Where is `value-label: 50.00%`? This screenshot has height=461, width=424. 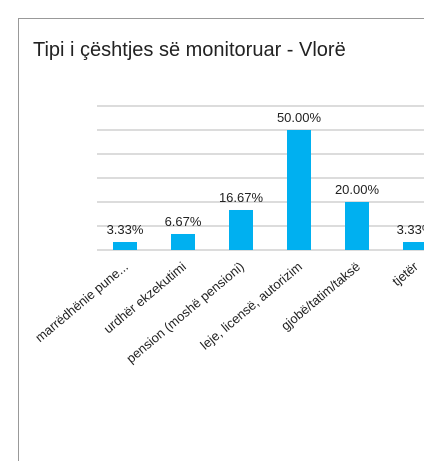
value-label: 50.00% is located at coordinates (299, 117).